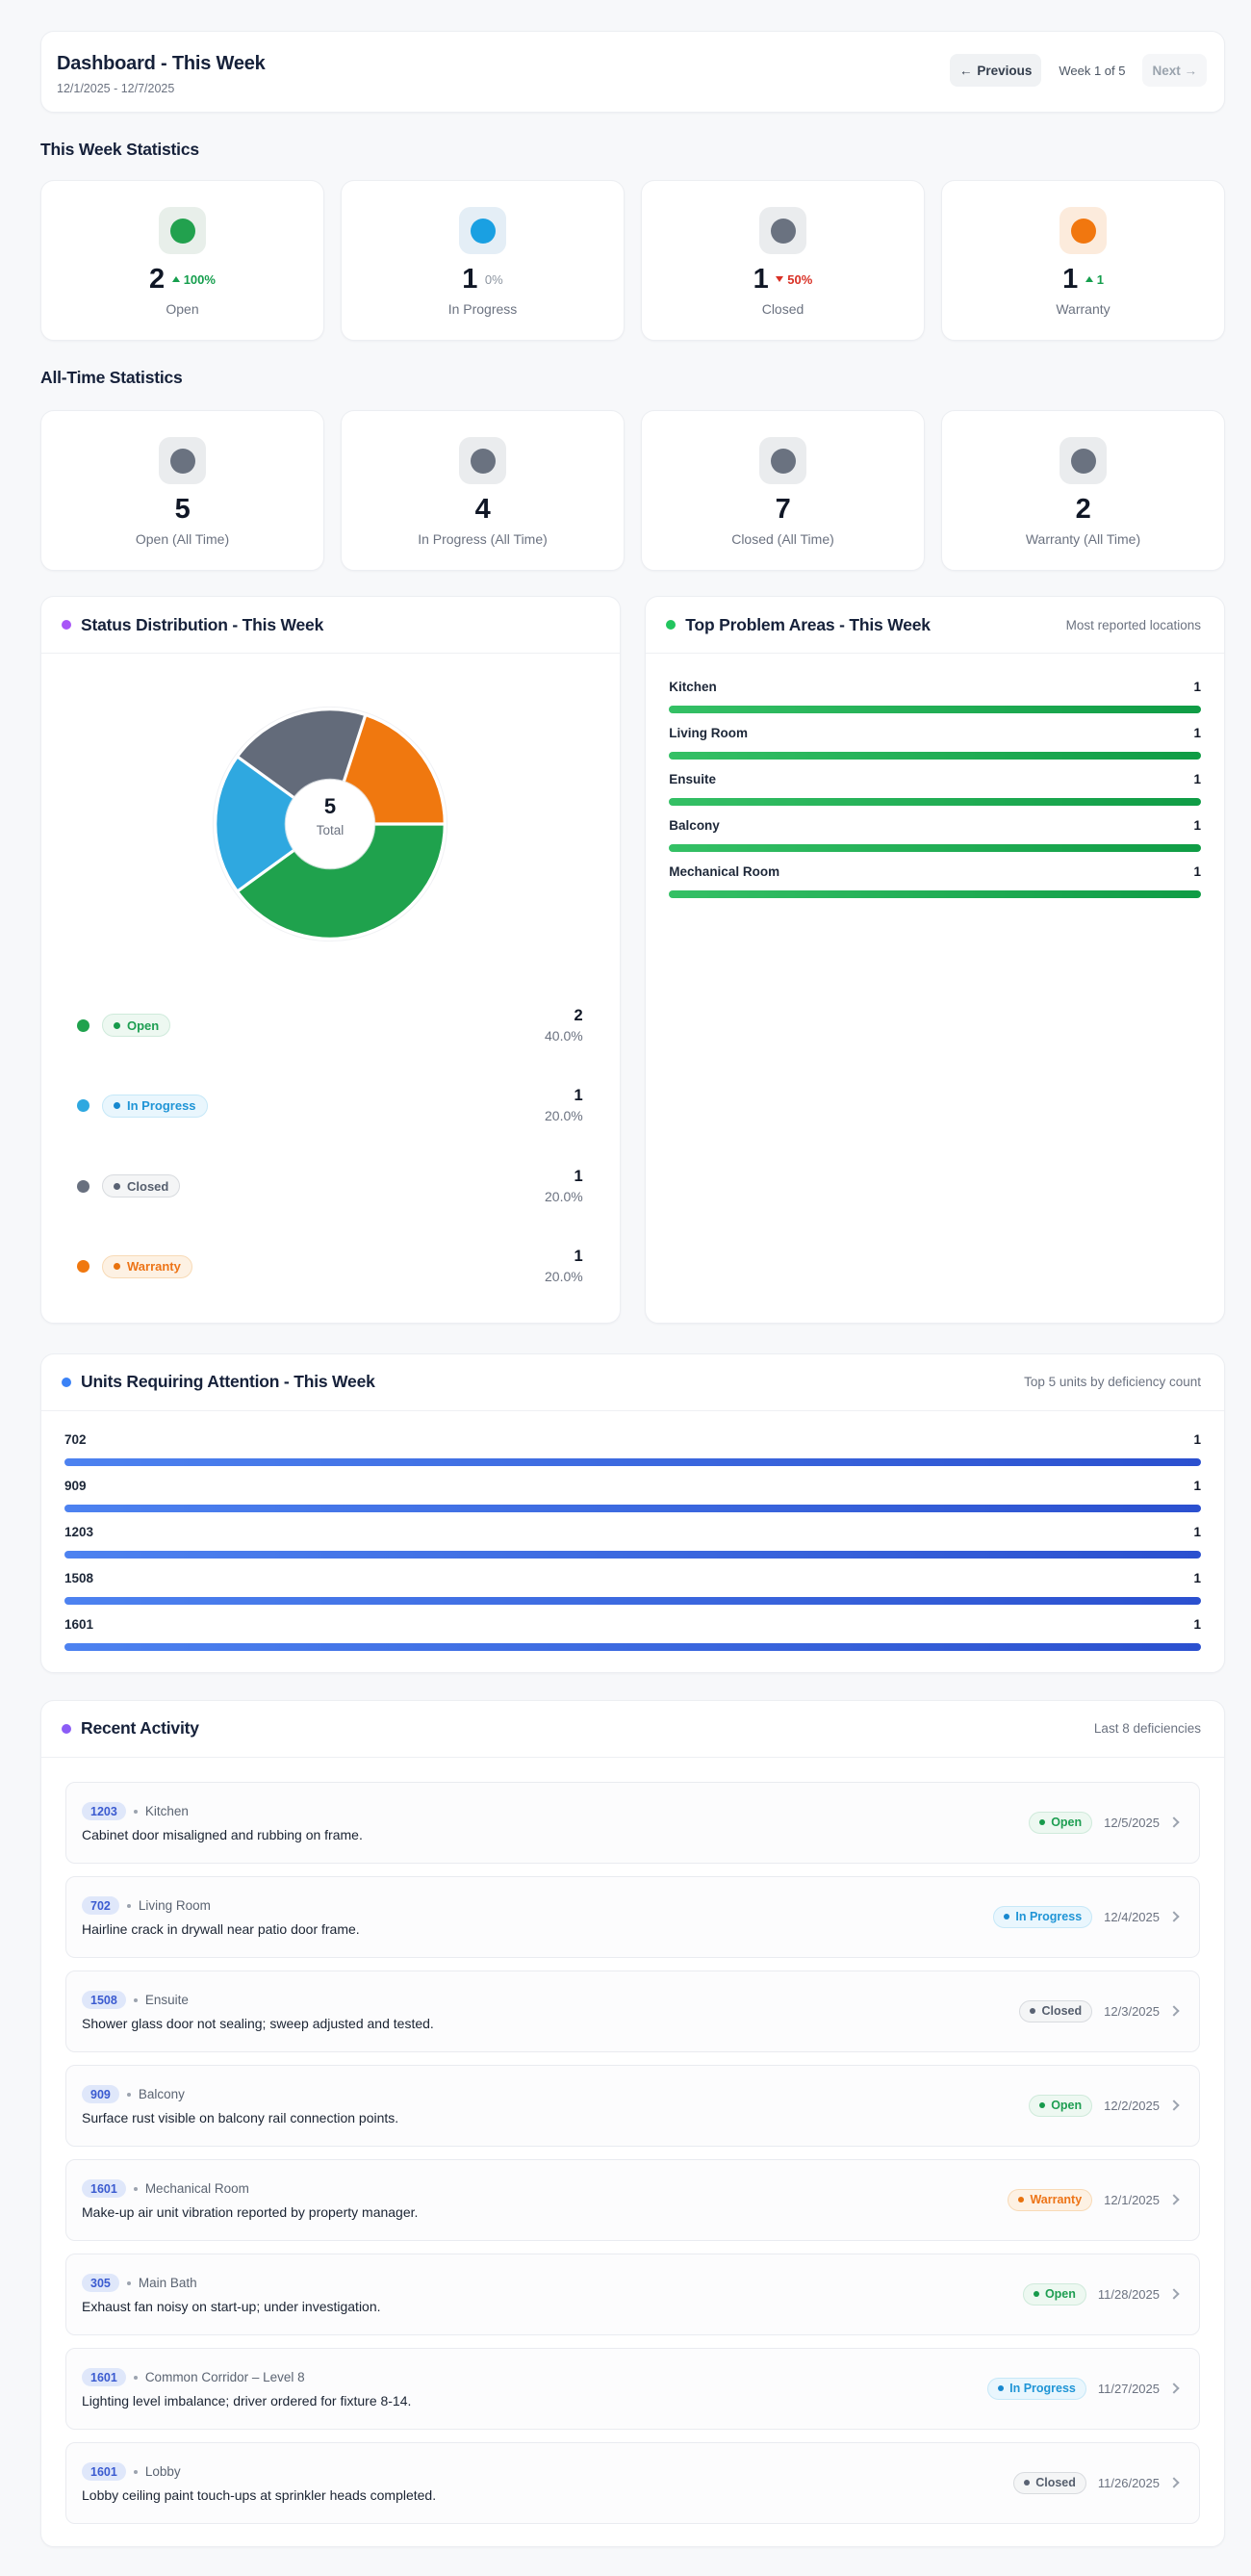 Image resolution: width=1251 pixels, height=2576 pixels. What do you see at coordinates (330, 806) in the screenshot?
I see `svg-text: 5` at bounding box center [330, 806].